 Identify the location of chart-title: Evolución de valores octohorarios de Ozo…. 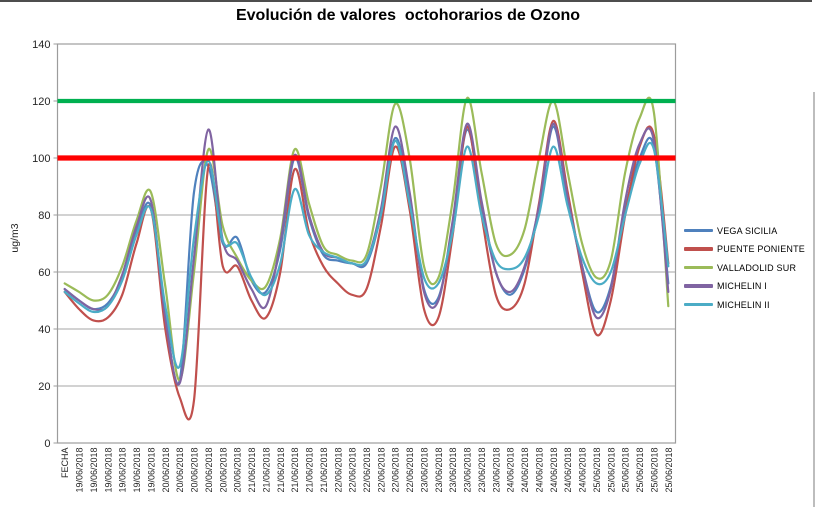
(408, 15).